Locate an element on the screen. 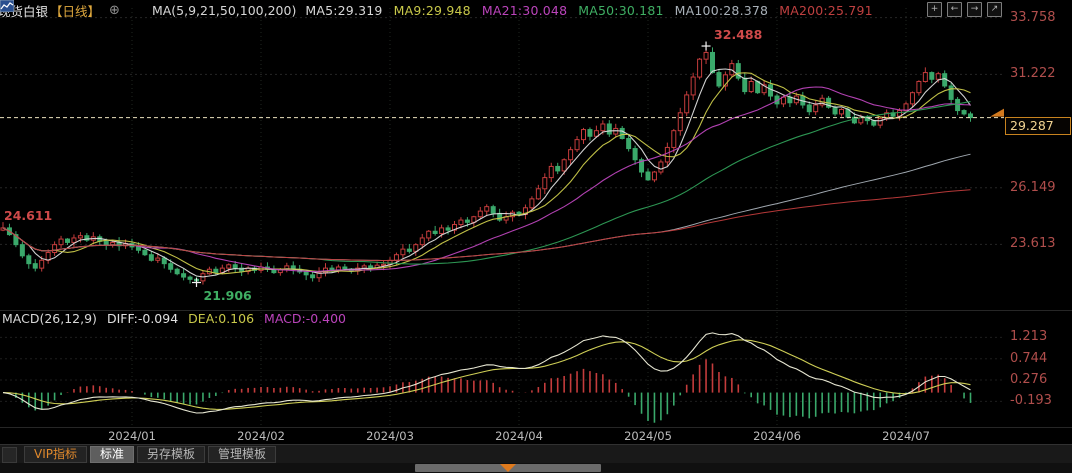 The image size is (1072, 473). price-axis-label: 23.613 is located at coordinates (1033, 244).